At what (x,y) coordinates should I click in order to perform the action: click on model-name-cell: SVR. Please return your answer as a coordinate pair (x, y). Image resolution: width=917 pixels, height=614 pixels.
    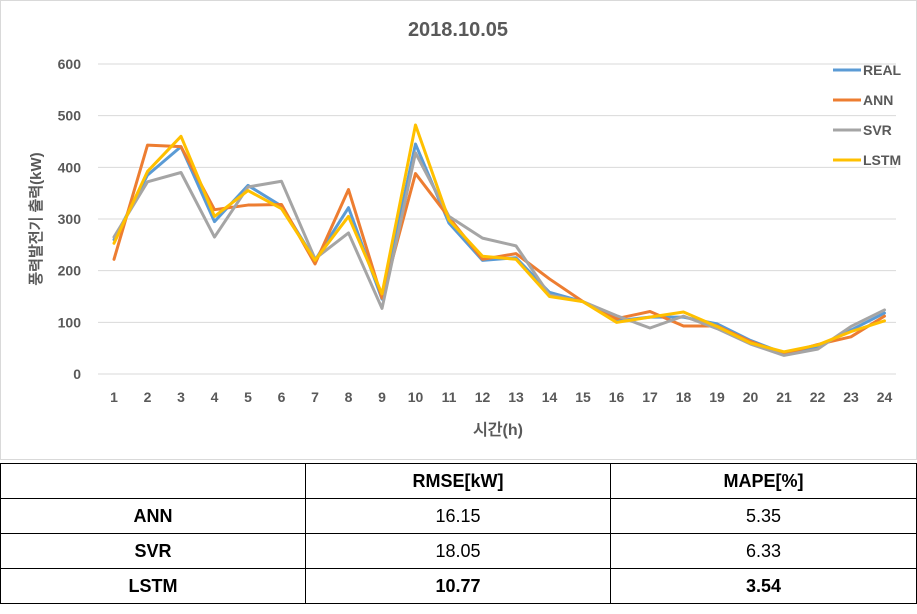
    Looking at the image, I should click on (153, 551).